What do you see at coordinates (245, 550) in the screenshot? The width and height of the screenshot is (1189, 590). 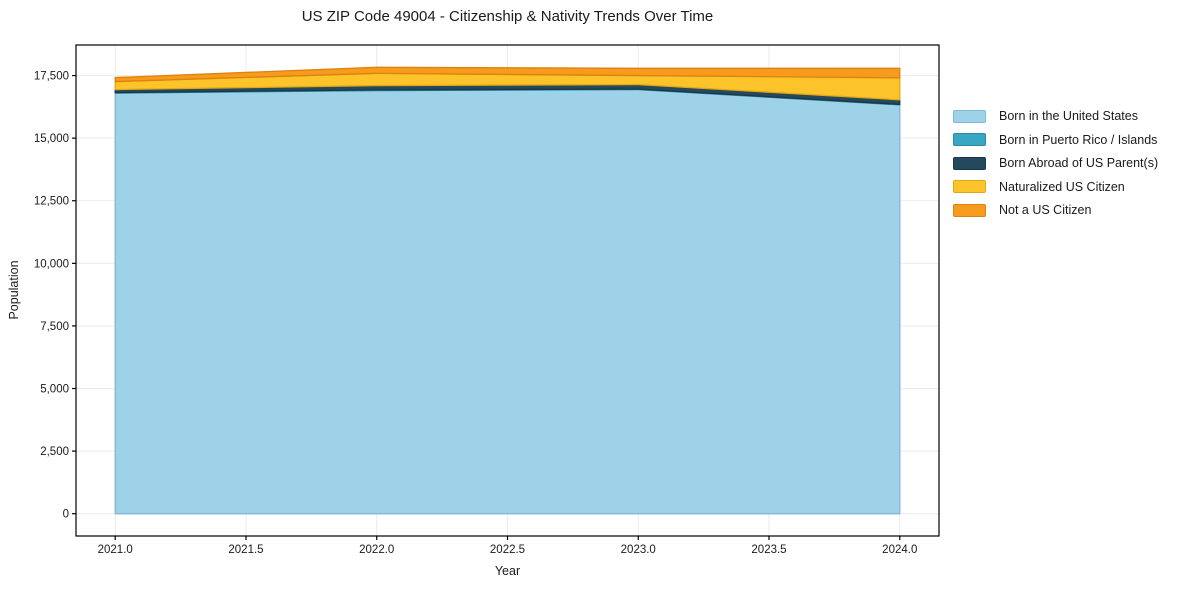 I see `x-tick-label: 2021.5` at bounding box center [245, 550].